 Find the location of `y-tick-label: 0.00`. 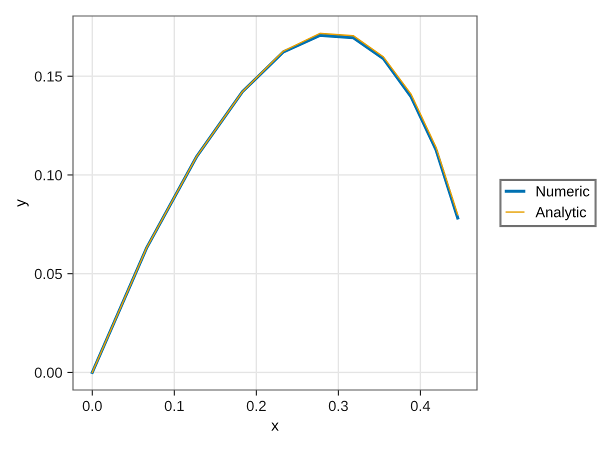

y-tick-label: 0.00 is located at coordinates (48, 373).